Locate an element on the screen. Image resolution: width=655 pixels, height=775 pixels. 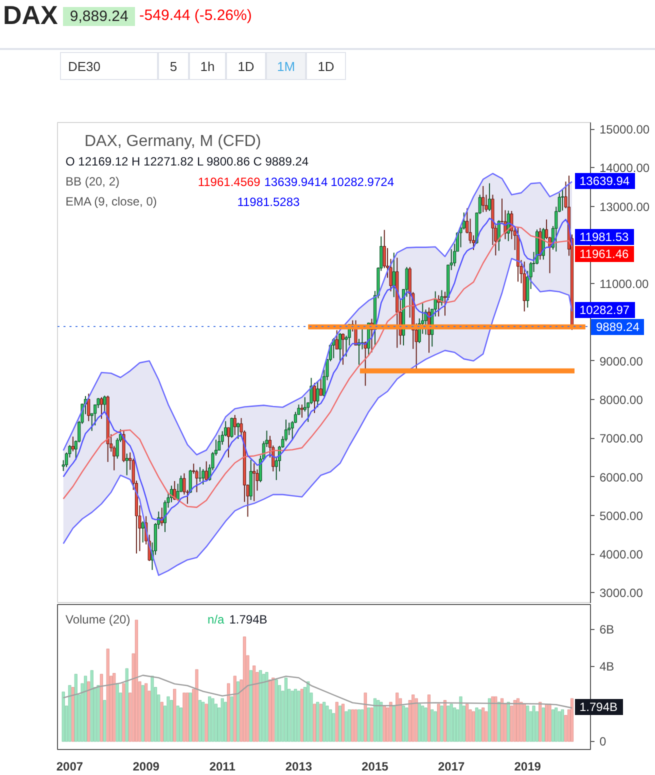
x-tick-label: 2013 is located at coordinates (298, 767).